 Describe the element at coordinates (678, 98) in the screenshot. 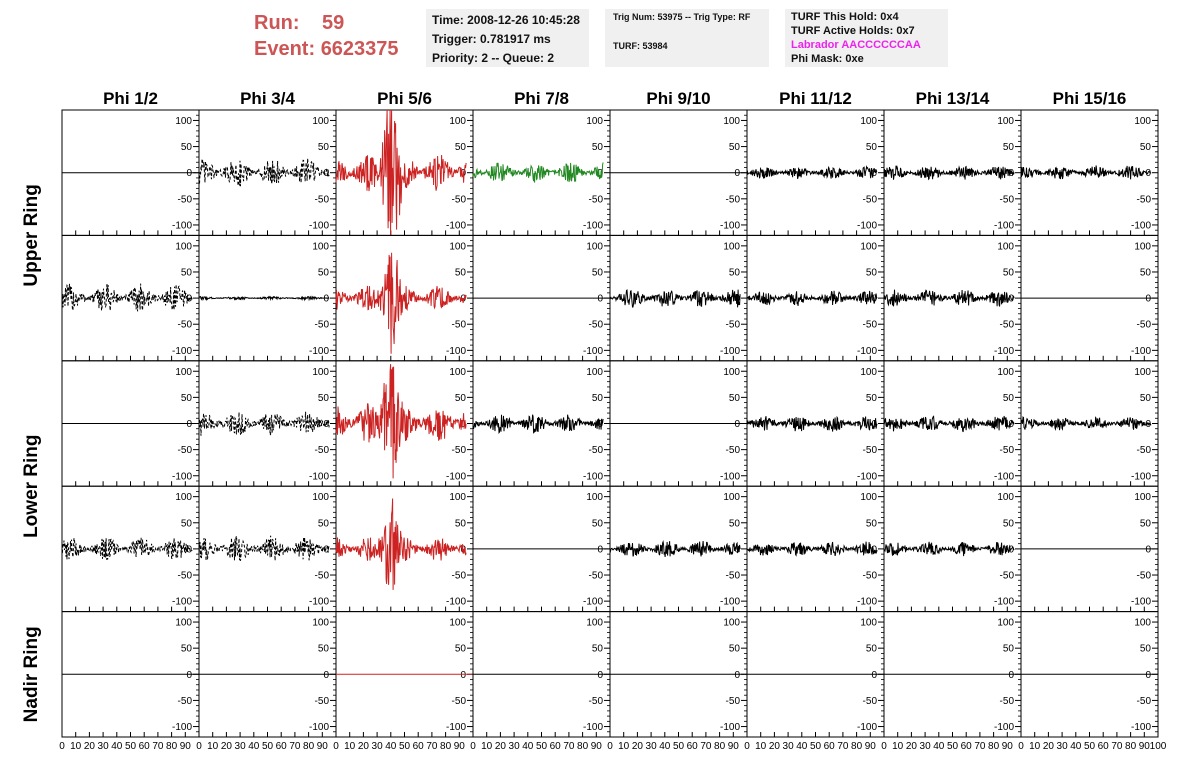

I see `column-title: Phi 9/10` at that location.